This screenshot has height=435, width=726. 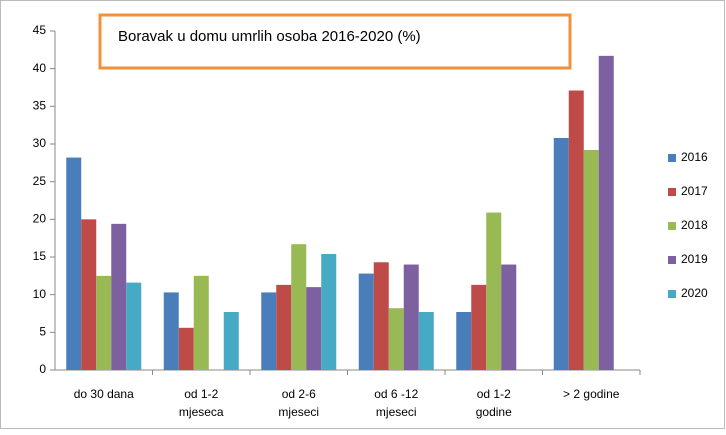 What do you see at coordinates (40, 143) in the screenshot?
I see `y-tick-label: 30` at bounding box center [40, 143].